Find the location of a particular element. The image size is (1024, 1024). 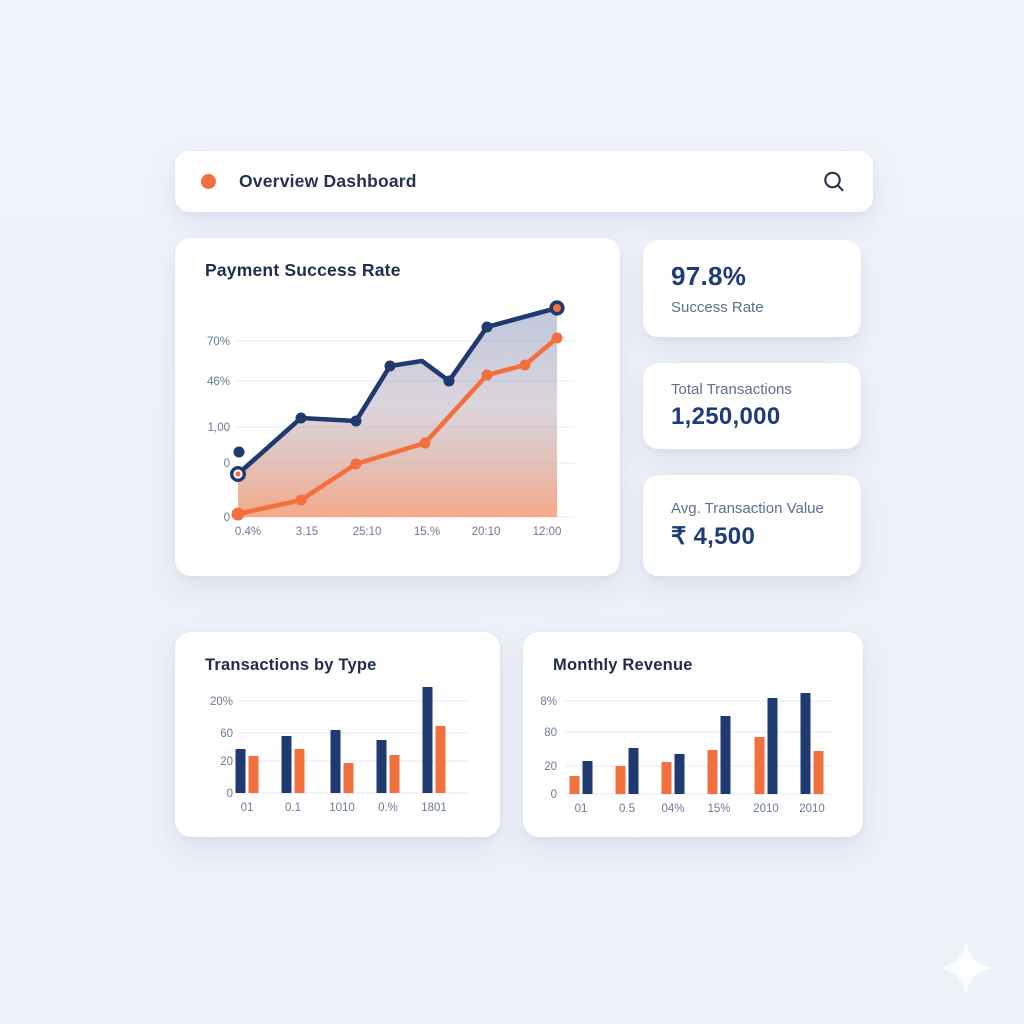

stat-card-total-transactions: Total Transactions 1,250,000 is located at coordinates (752, 406).